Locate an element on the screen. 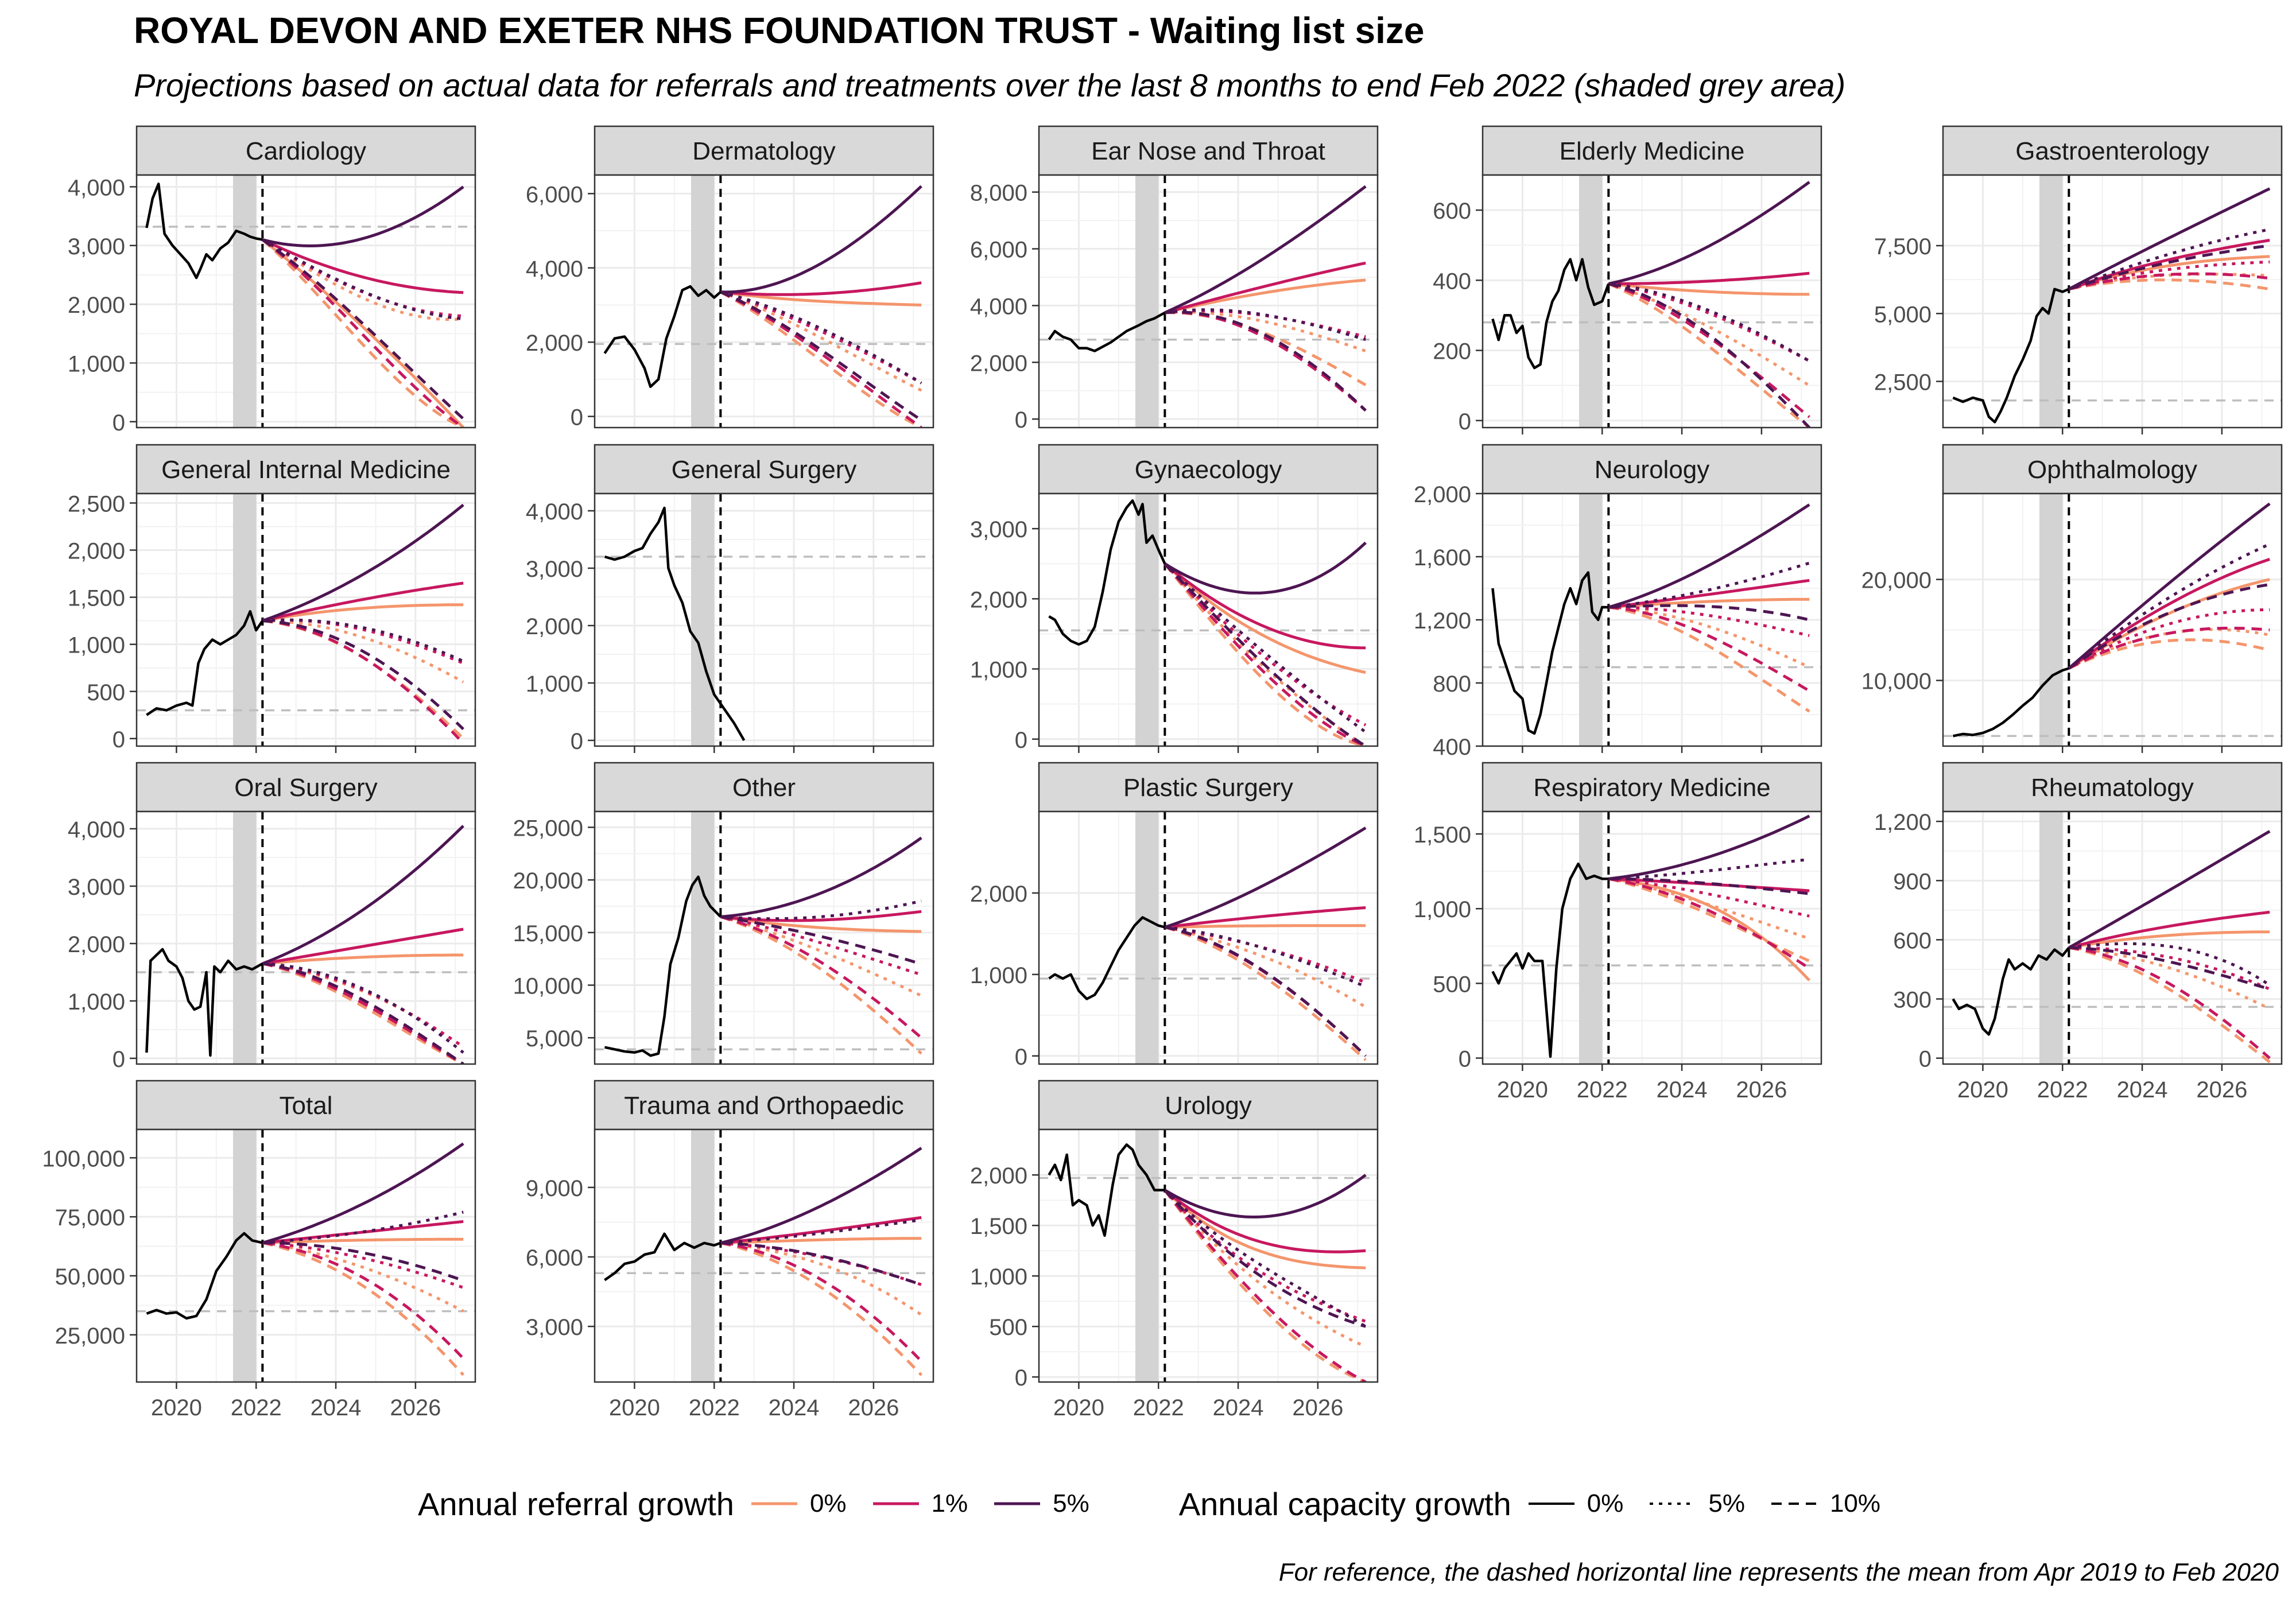 This screenshot has width=2296, height=1607. facet-strip-label: Cardiology is located at coordinates (306, 151).